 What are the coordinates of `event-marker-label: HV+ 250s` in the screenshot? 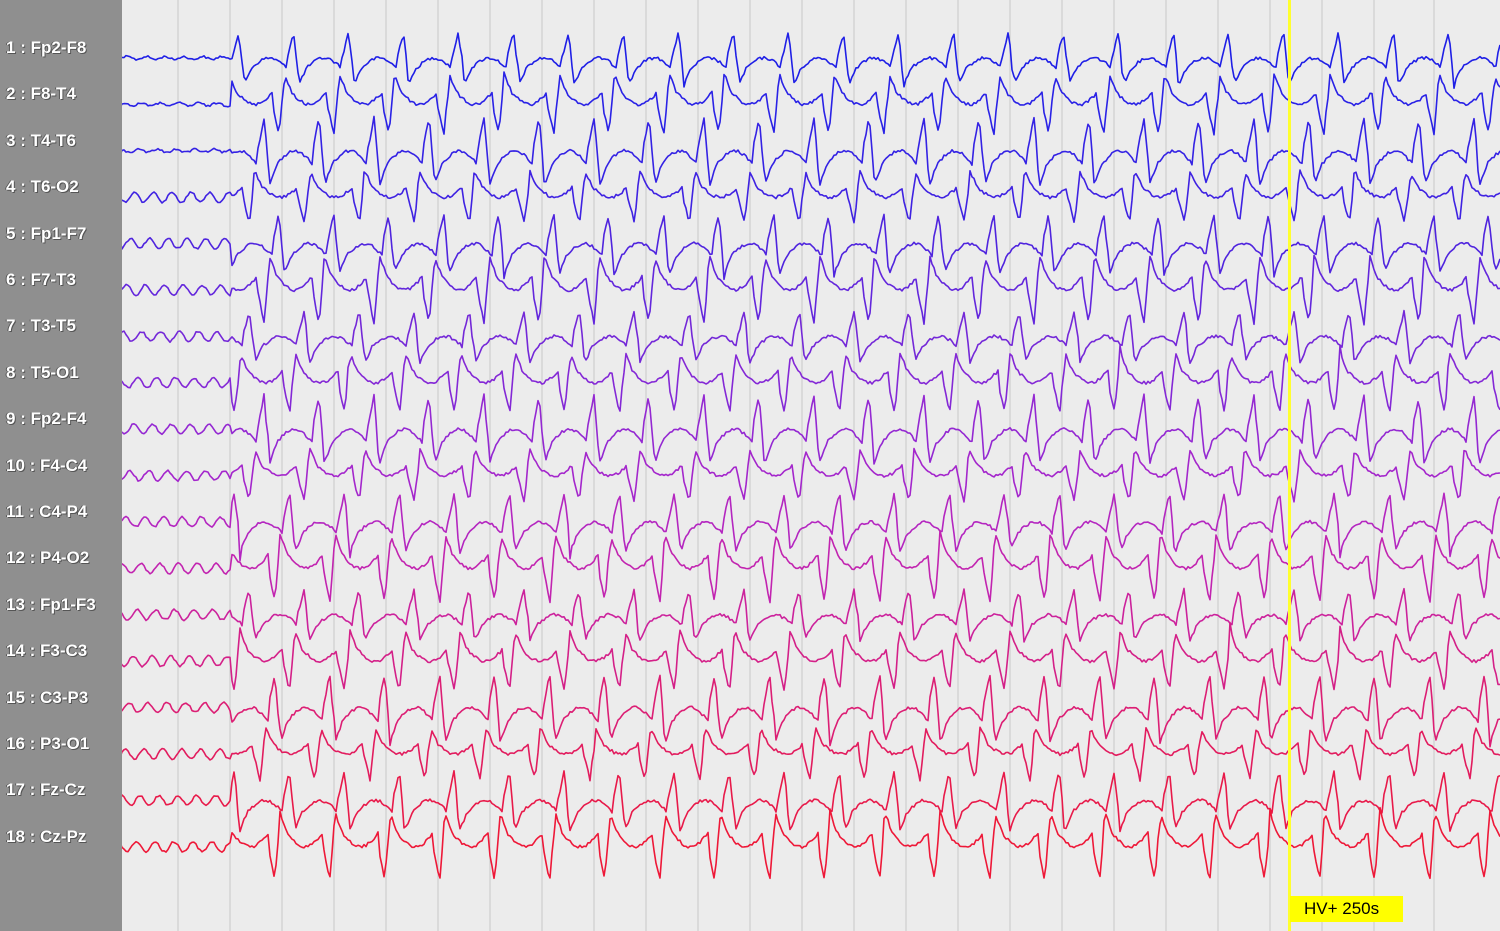 It's located at (1346, 909).